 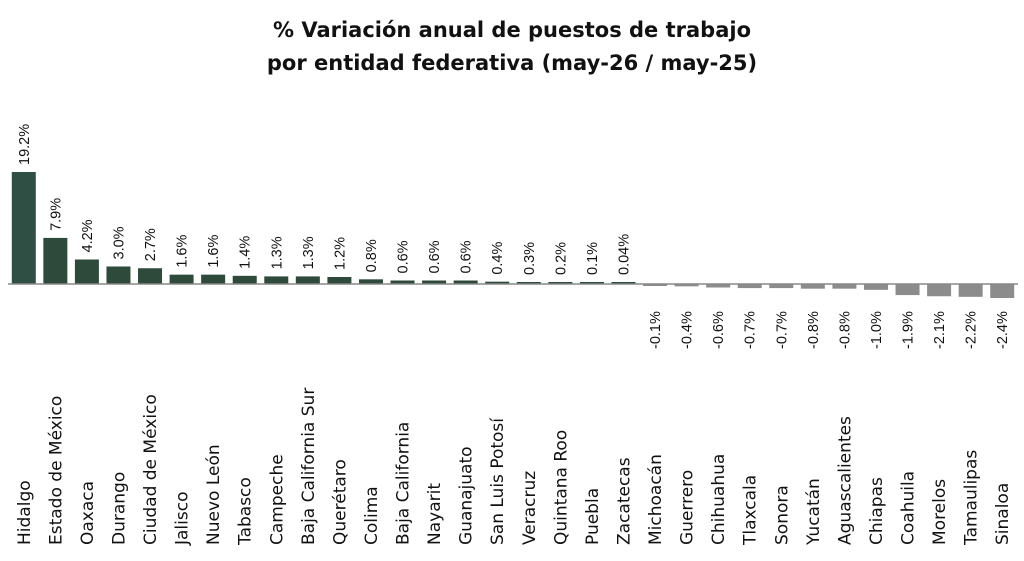 What do you see at coordinates (688, 330) in the screenshot?
I see `value-label-guerrero: -0.4%` at bounding box center [688, 330].